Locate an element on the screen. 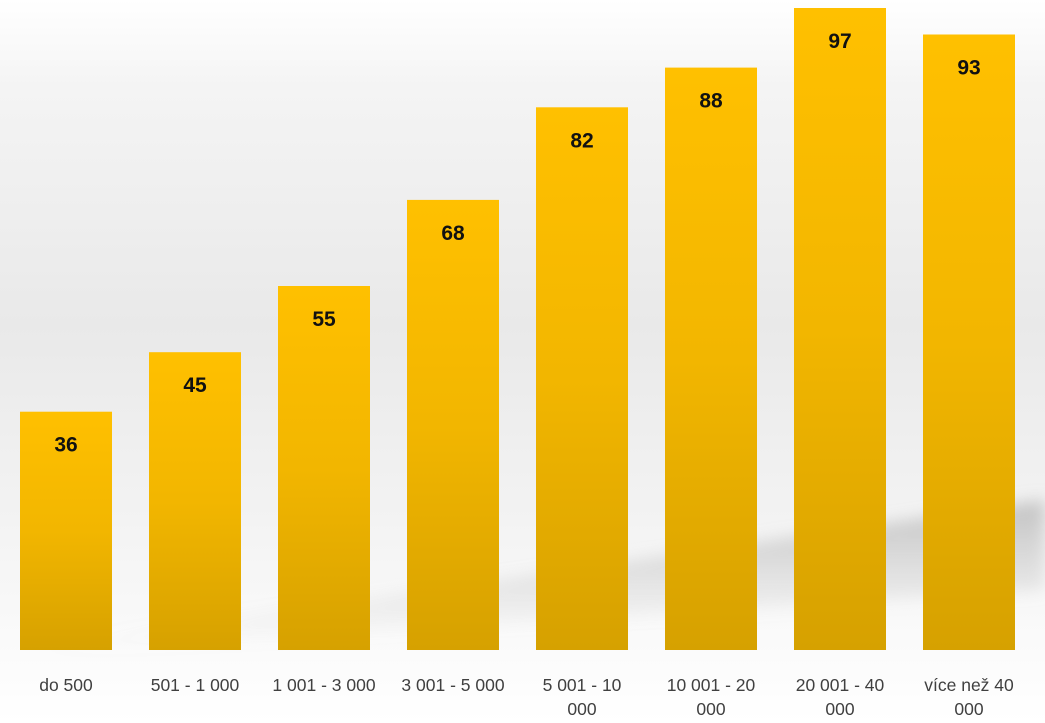 Image resolution: width=1045 pixels, height=723 pixels. category-label-line: do 500 is located at coordinates (66, 685).